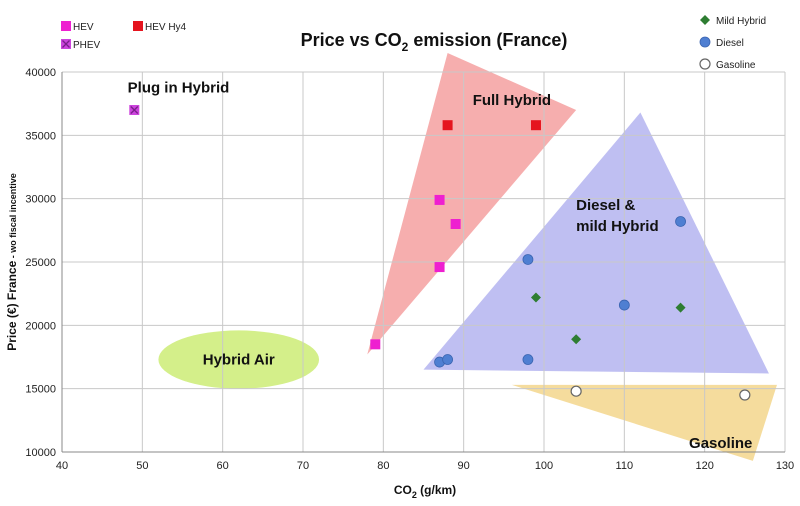  What do you see at coordinates (40, 453) in the screenshot?
I see `y-tick-label: 10000` at bounding box center [40, 453].